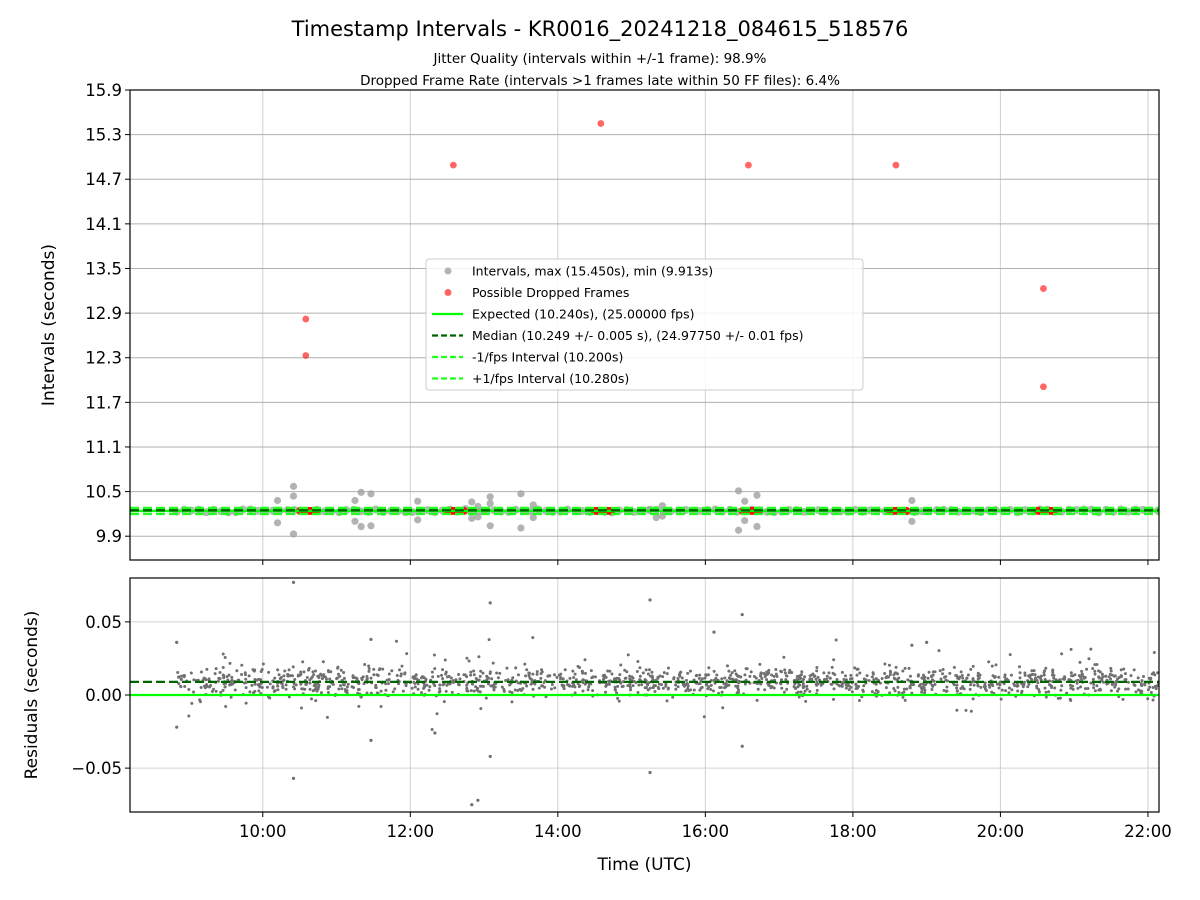  Describe the element at coordinates (601, 123) in the screenshot. I see `dropped-frame-point` at that location.